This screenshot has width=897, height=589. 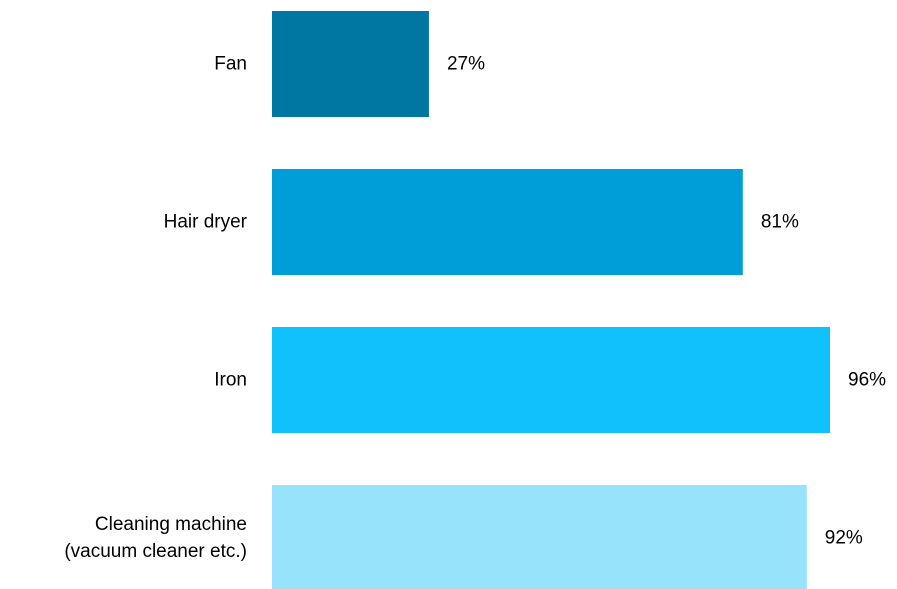 What do you see at coordinates (206, 222) in the screenshot?
I see `category-label-hair-dryer: Hair dryer` at bounding box center [206, 222].